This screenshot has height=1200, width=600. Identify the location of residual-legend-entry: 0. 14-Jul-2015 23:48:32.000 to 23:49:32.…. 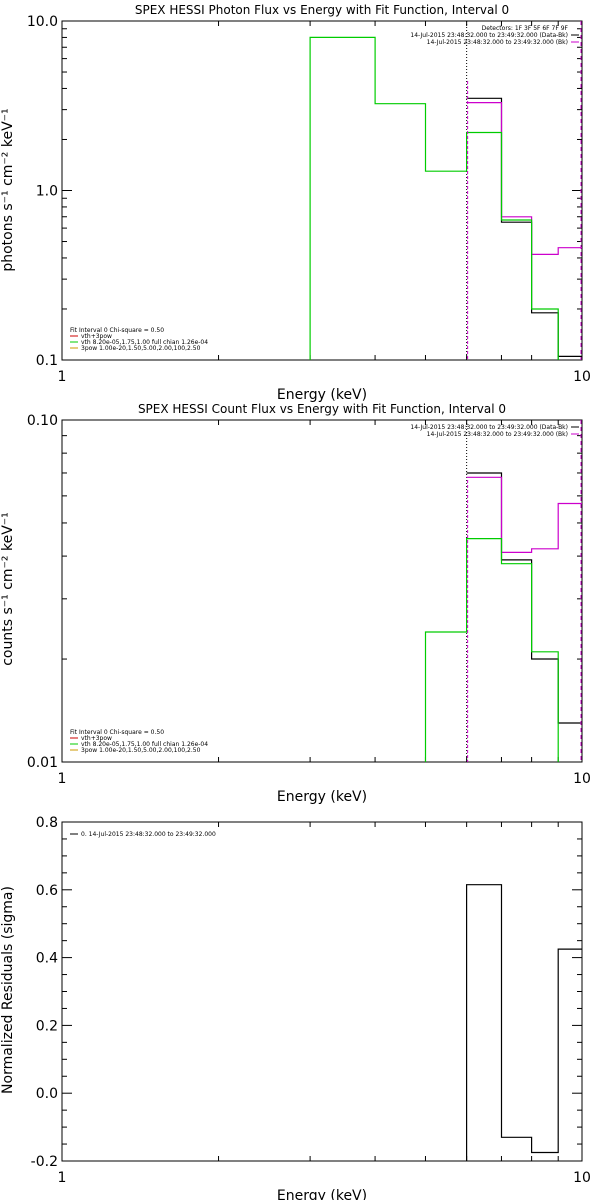
(148, 834).